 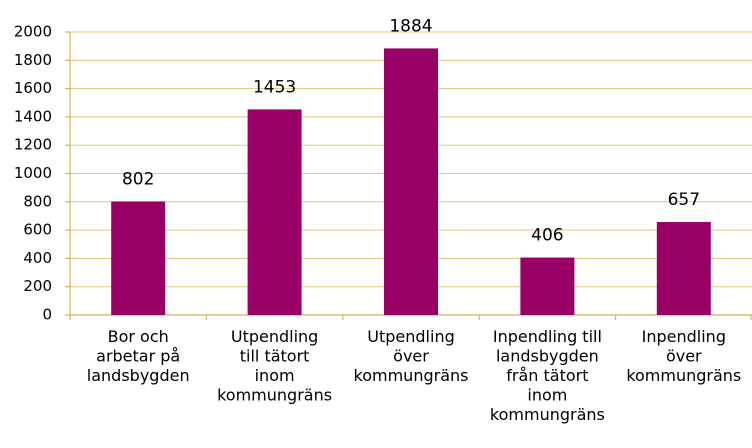 What do you see at coordinates (37, 230) in the screenshot?
I see `y-tick-label: 600` at bounding box center [37, 230].